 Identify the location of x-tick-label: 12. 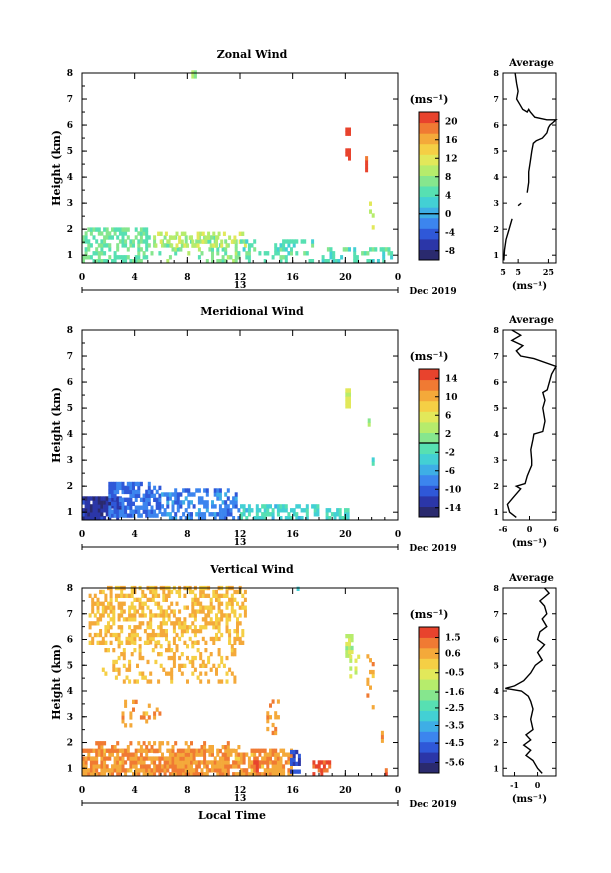
(240, 278).